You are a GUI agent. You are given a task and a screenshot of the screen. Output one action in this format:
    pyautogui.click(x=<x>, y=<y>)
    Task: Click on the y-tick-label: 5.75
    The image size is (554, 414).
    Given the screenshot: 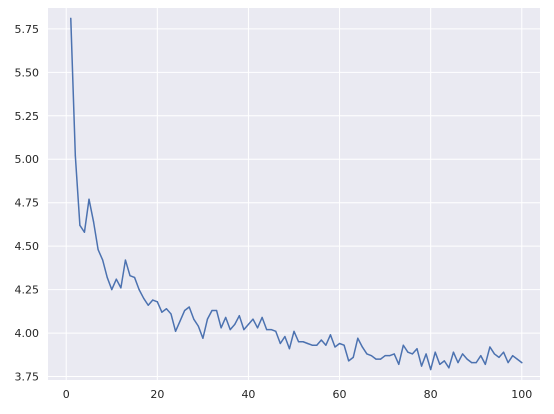 What is the action you would take?
    pyautogui.click(x=27, y=29)
    